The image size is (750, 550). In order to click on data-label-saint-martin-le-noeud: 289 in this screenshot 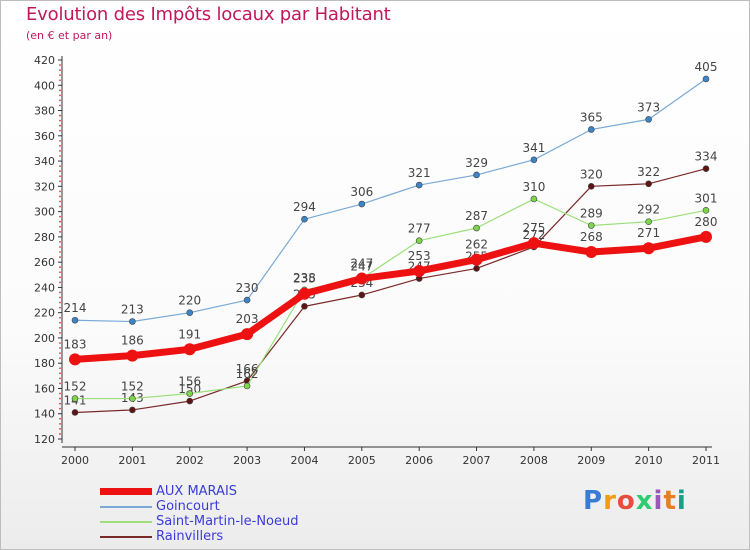, I will do `click(591, 213)`.